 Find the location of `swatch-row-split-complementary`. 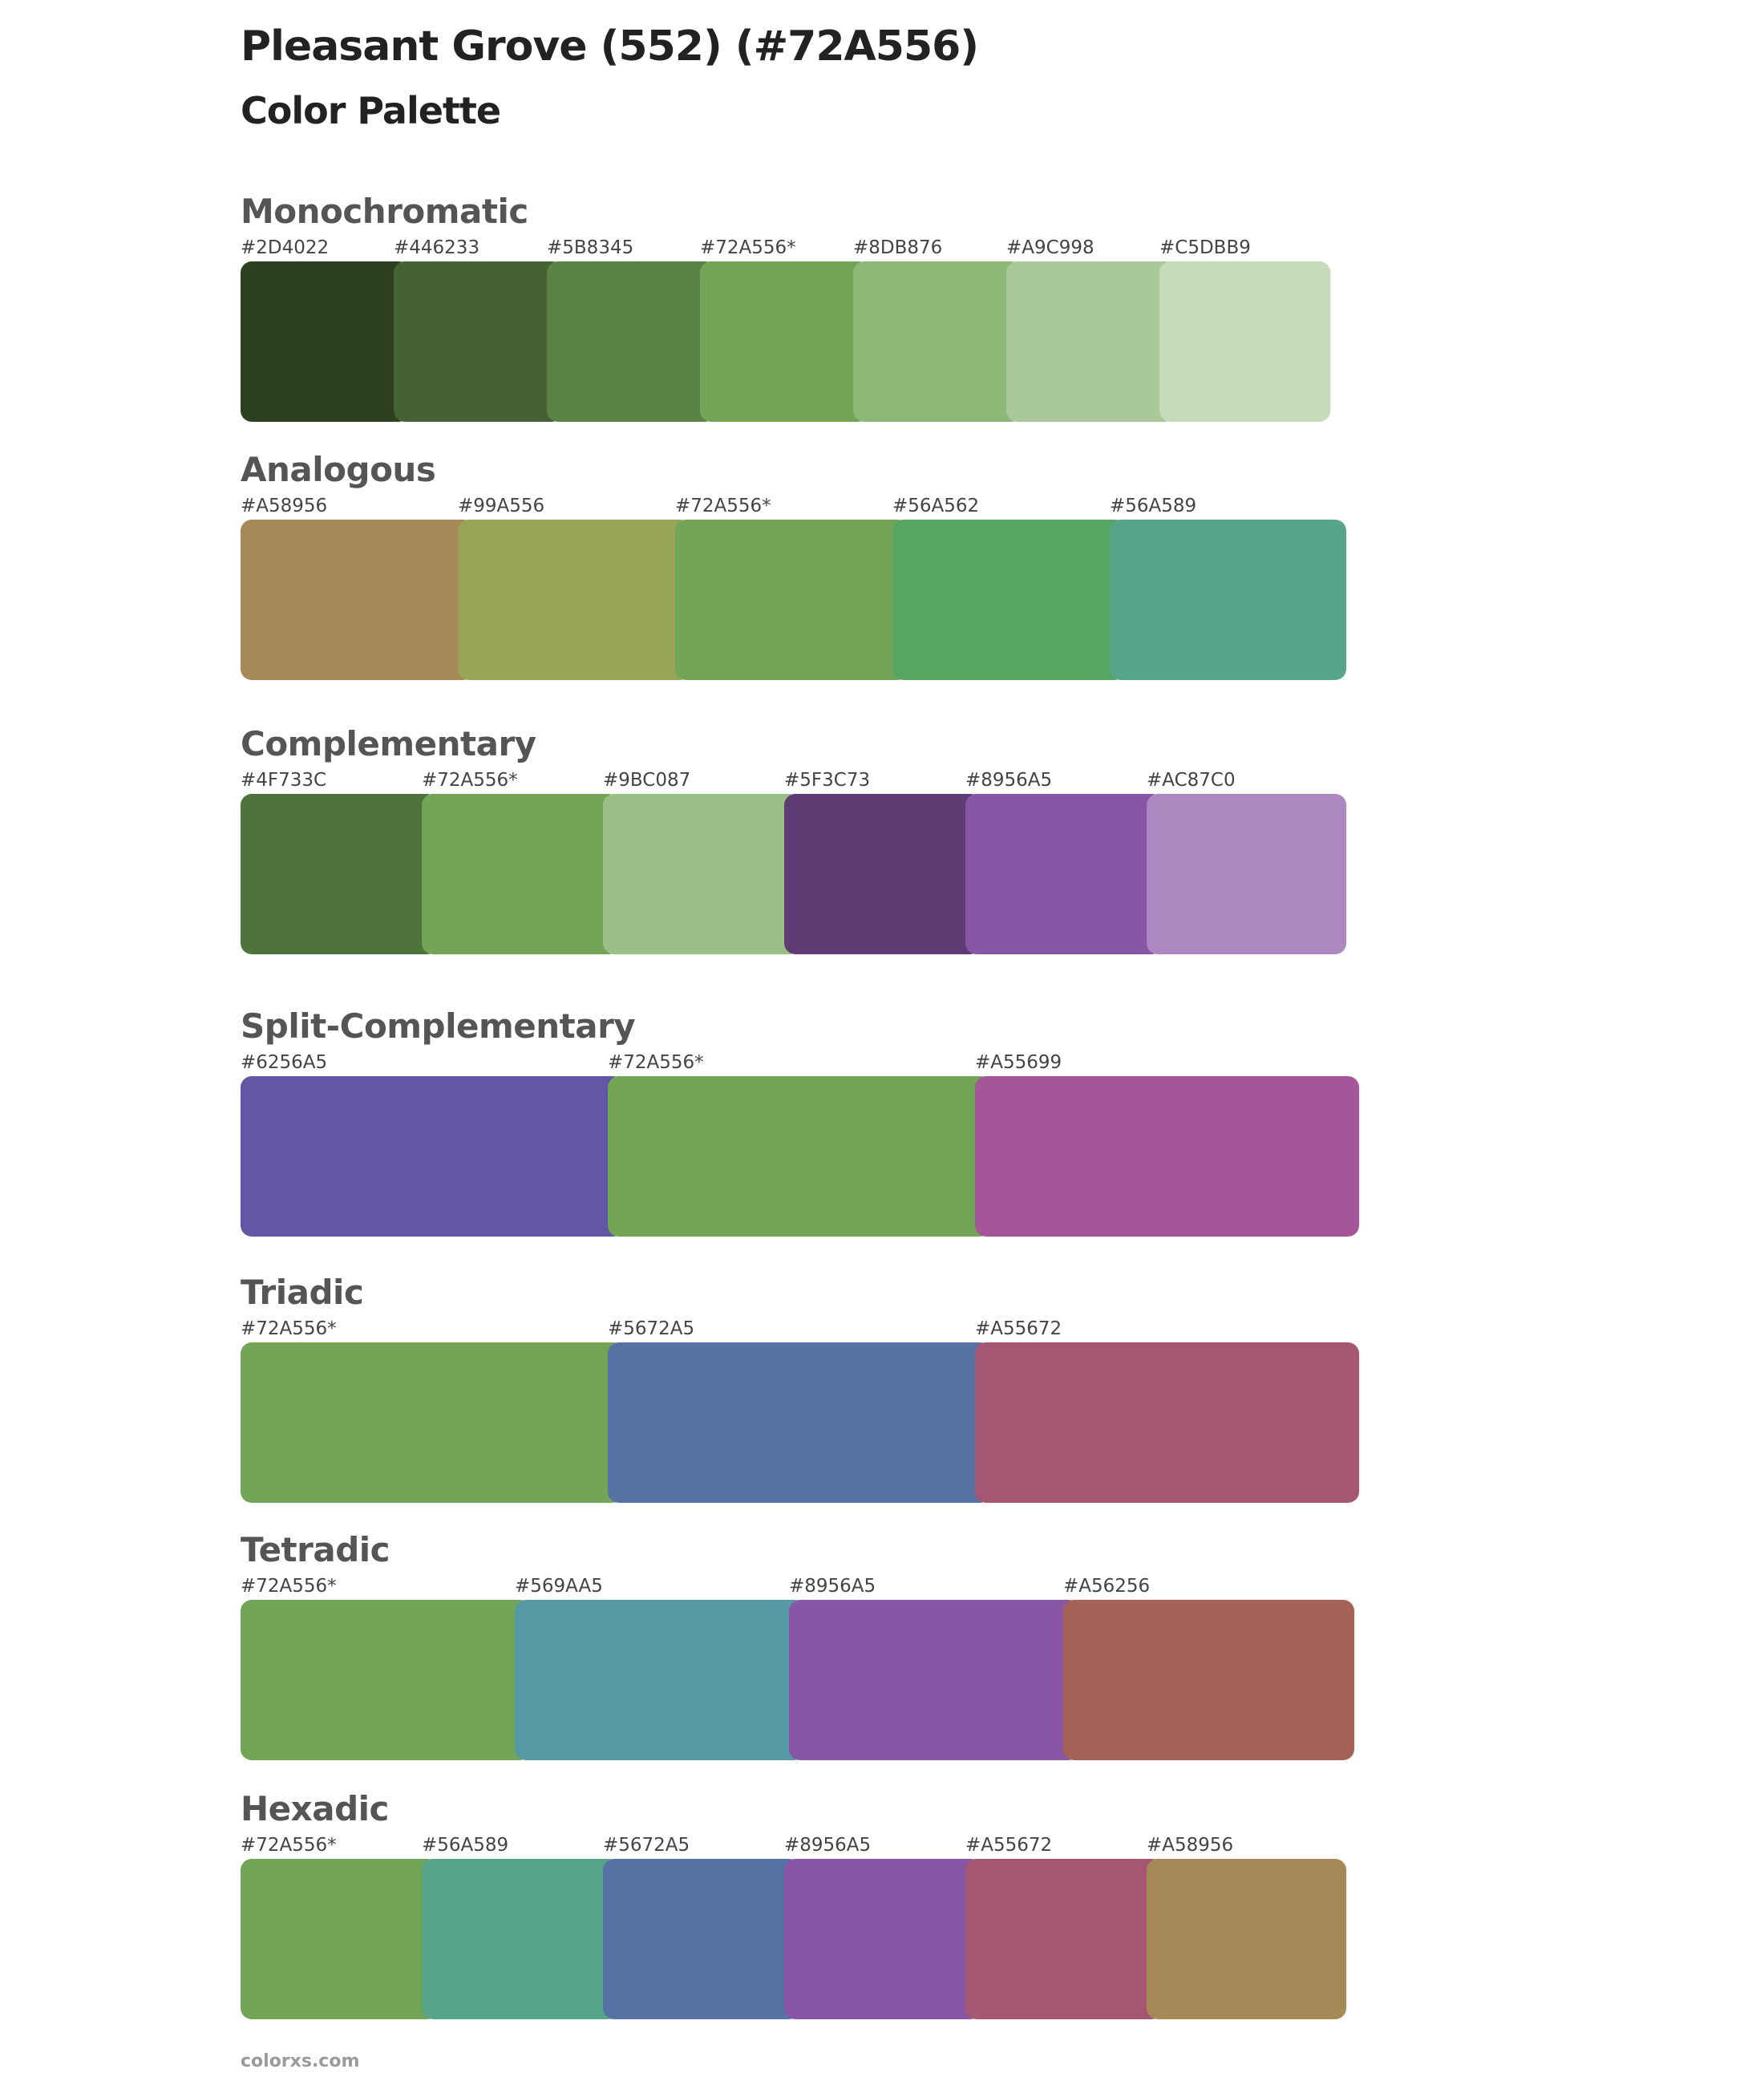

swatch-row-split-complementary is located at coordinates (800, 1156).